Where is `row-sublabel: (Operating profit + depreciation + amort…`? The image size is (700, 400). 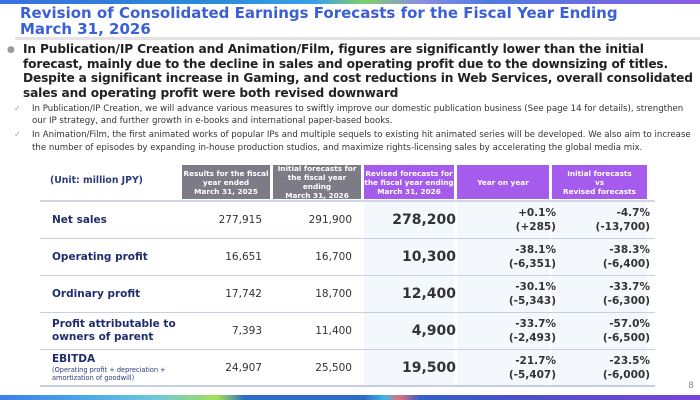 row-sublabel: (Operating profit + depreciation + amort… is located at coordinates (109, 374).